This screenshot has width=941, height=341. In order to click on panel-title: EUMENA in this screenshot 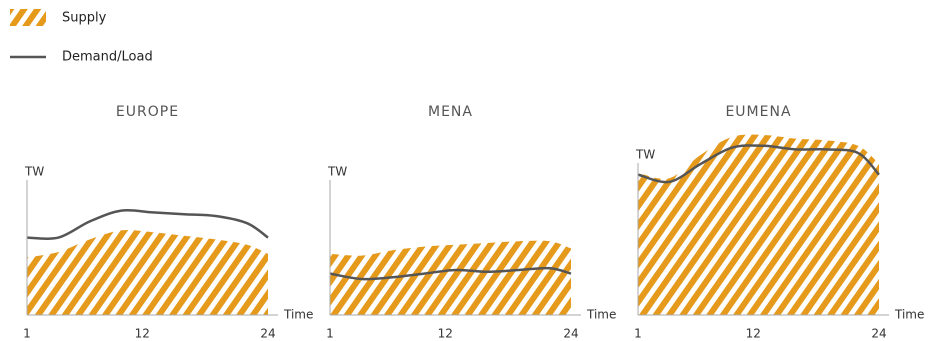, I will do `click(758, 112)`.